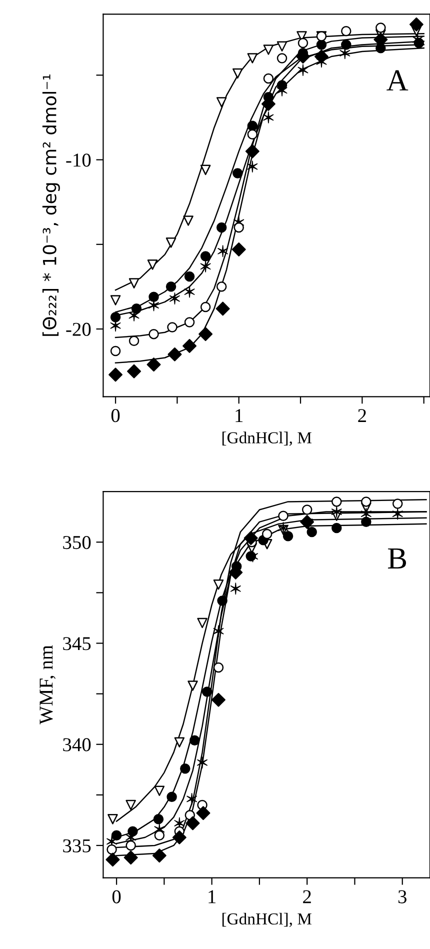 This screenshot has height=949, width=430. Describe the element at coordinates (78, 160) in the screenshot. I see `y-tick-label: -10` at that location.